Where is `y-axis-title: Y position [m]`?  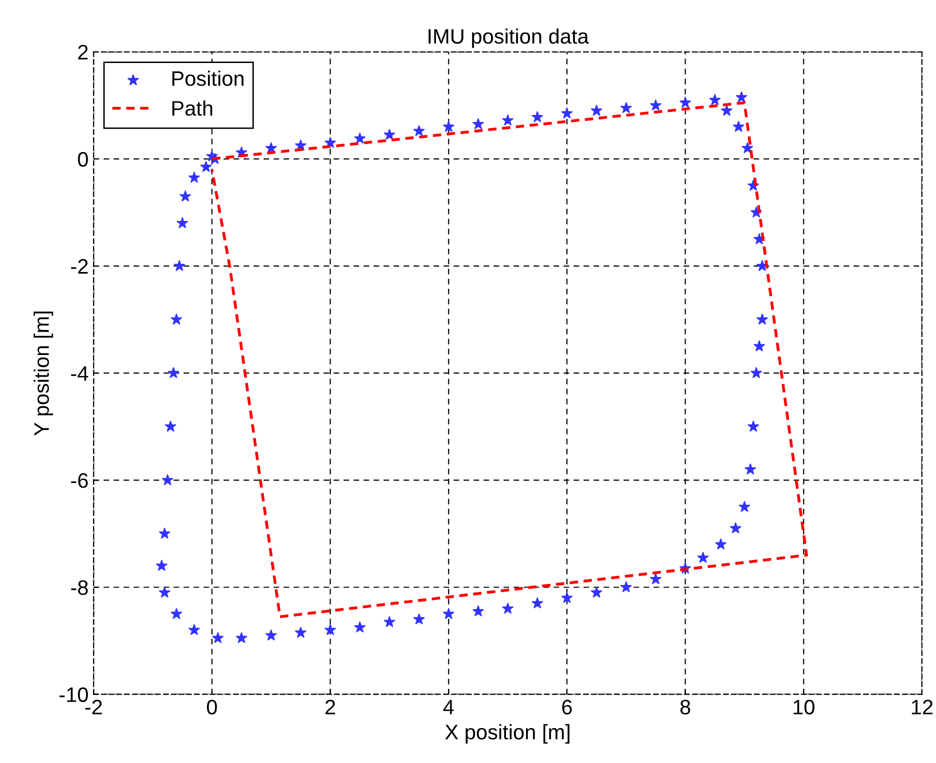 y-axis-title: Y position [m] is located at coordinates (44, 374).